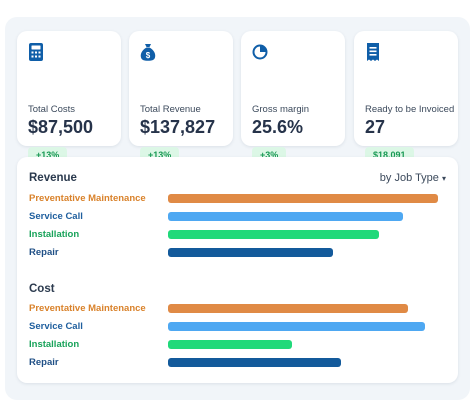  I want to click on receipt-icon, so click(373, 52).